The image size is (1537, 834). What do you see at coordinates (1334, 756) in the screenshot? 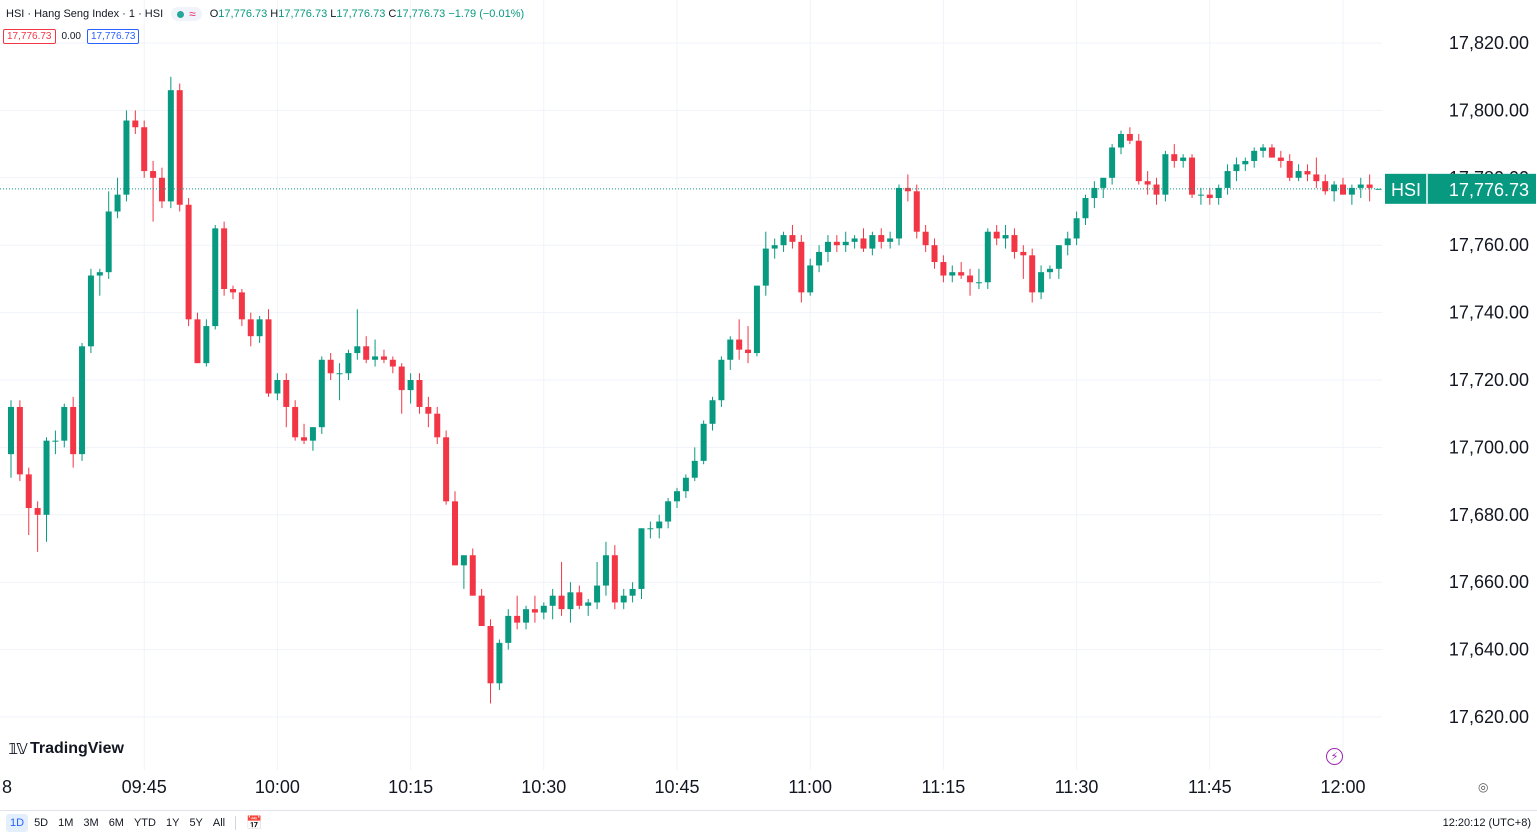
I see `lightning-icon: ⚡` at bounding box center [1334, 756].